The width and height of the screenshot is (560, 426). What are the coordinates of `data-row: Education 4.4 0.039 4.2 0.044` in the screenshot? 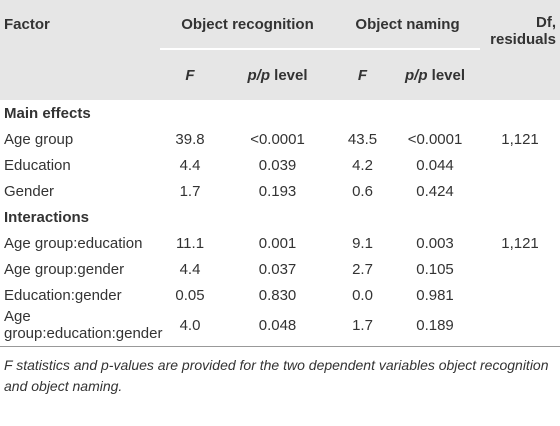 It's located at (280, 165).